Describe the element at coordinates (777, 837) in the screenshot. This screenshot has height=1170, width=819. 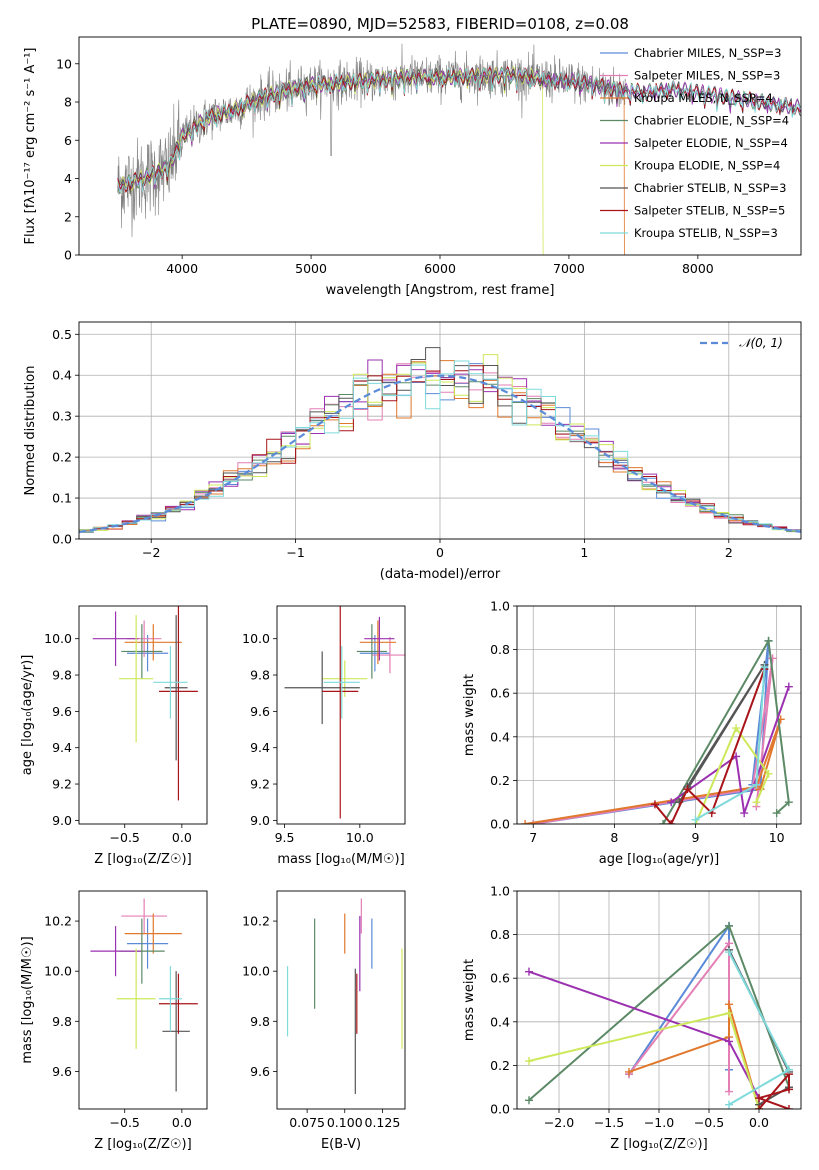
I see `x-tick-label: 10` at that location.